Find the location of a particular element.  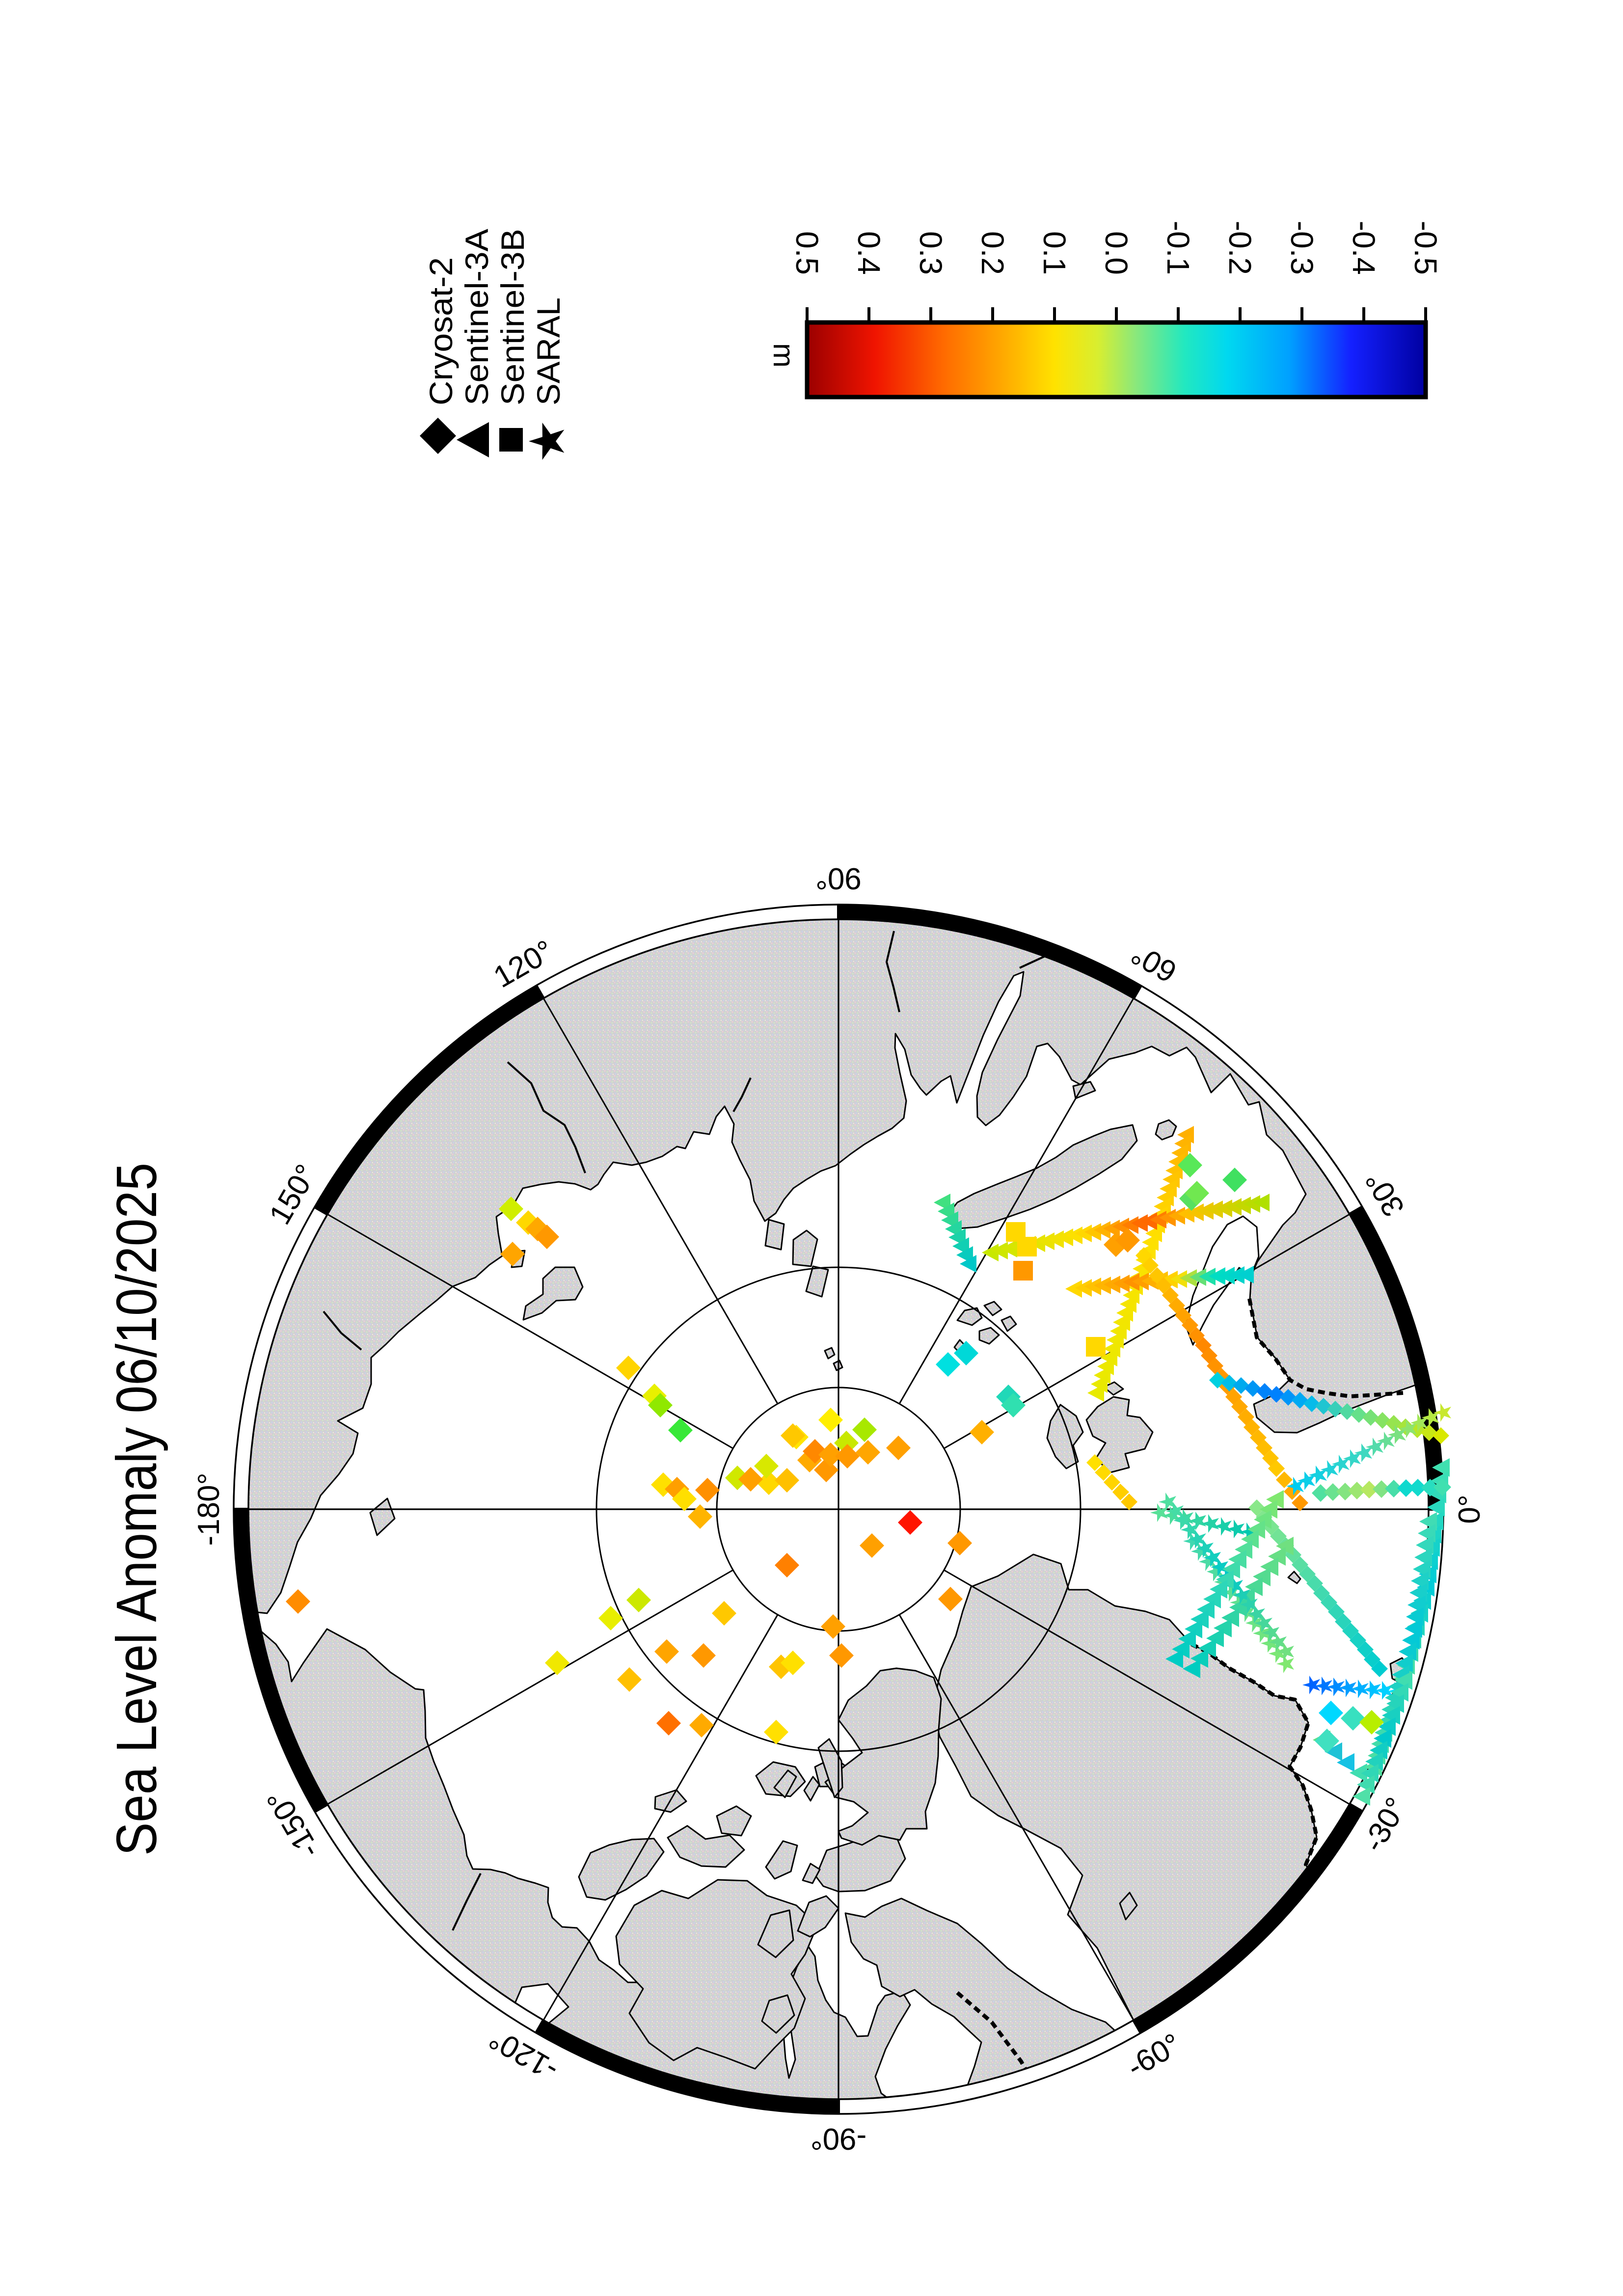

svg-text: -0.1 is located at coordinates (1178, 248).